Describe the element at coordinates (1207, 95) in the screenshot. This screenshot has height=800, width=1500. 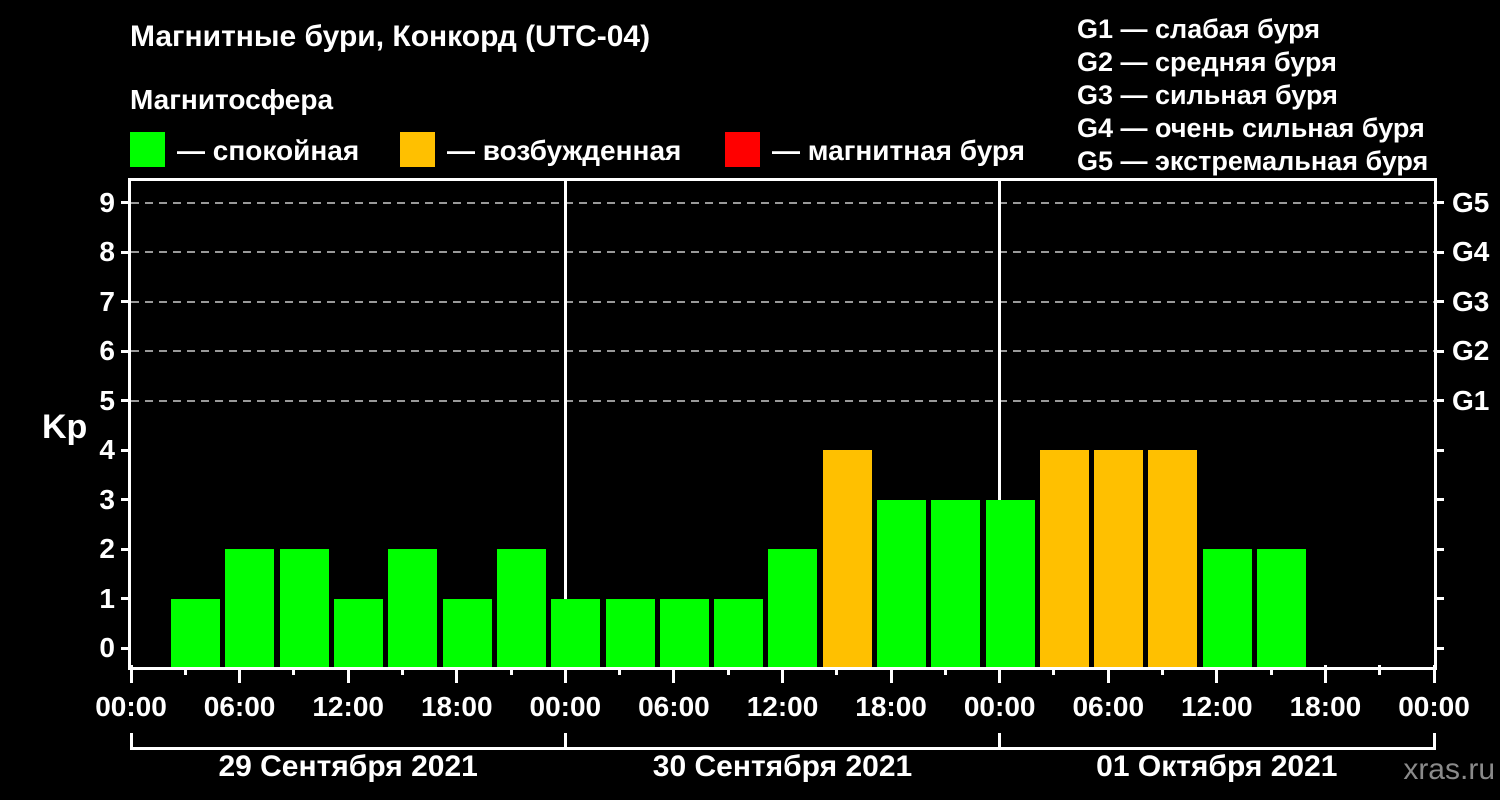
I see `storm-scale-g3: G3 — сильная буря` at that location.